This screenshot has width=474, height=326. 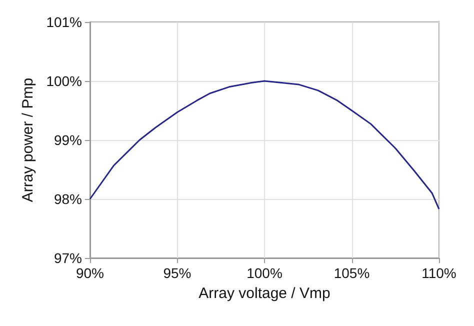 I want to click on y-tick-label: 100%, so click(x=64, y=81).